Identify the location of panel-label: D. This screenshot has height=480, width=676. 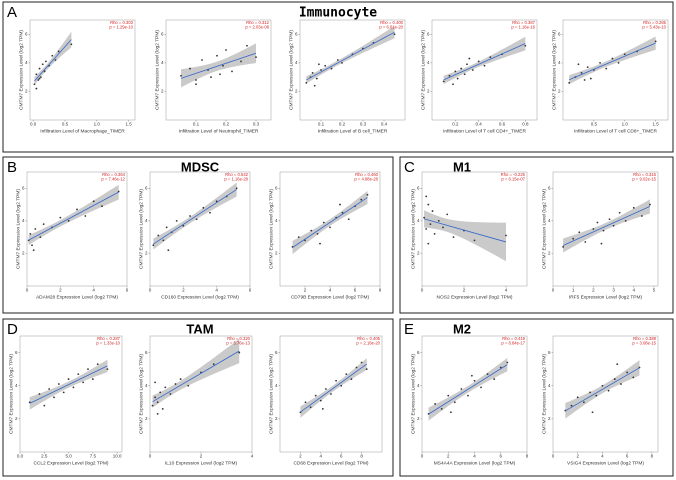
(12, 329).